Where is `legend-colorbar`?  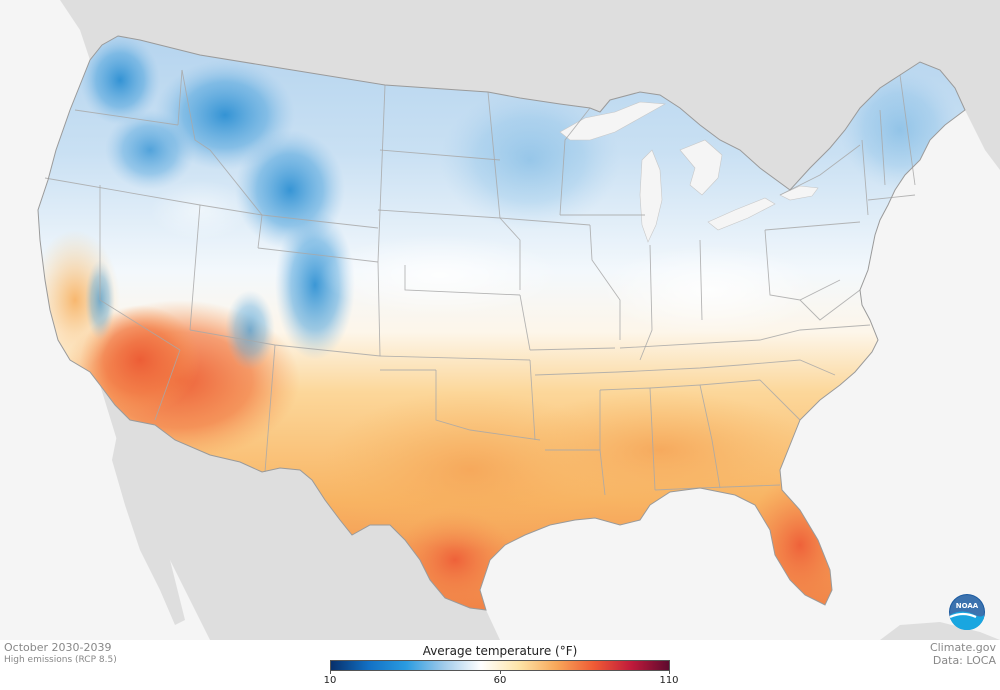
legend-colorbar is located at coordinates (500, 665).